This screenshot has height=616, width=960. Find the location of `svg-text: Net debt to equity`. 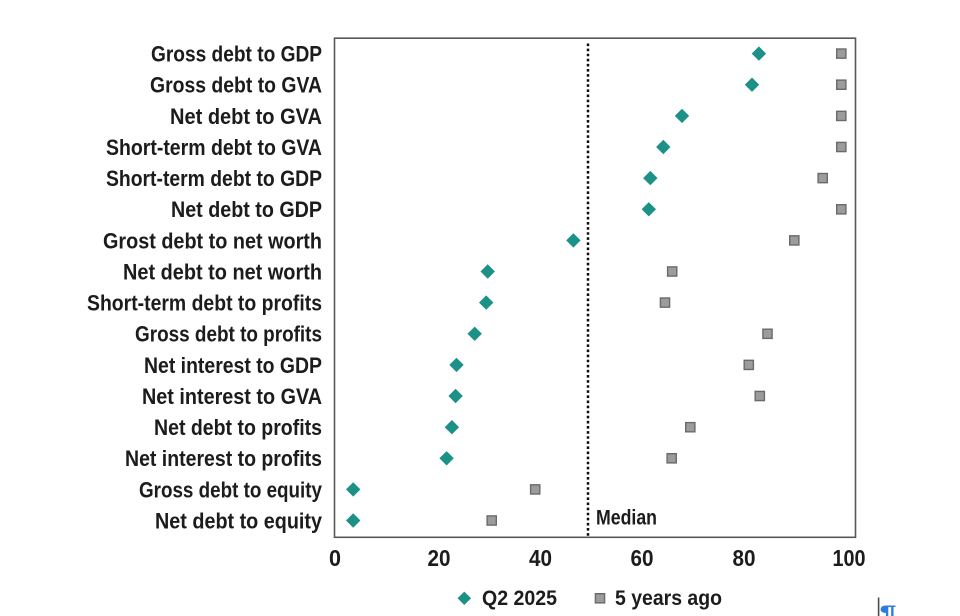

svg-text: Net debt to equity is located at coordinates (238, 520).